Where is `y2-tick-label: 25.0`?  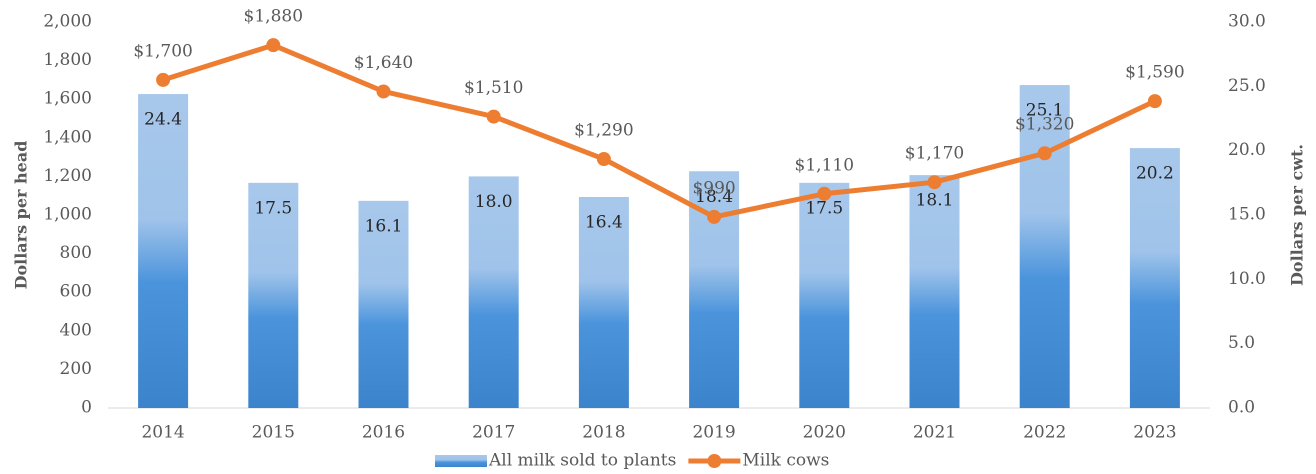 y2-tick-label: 25.0 is located at coordinates (1247, 86).